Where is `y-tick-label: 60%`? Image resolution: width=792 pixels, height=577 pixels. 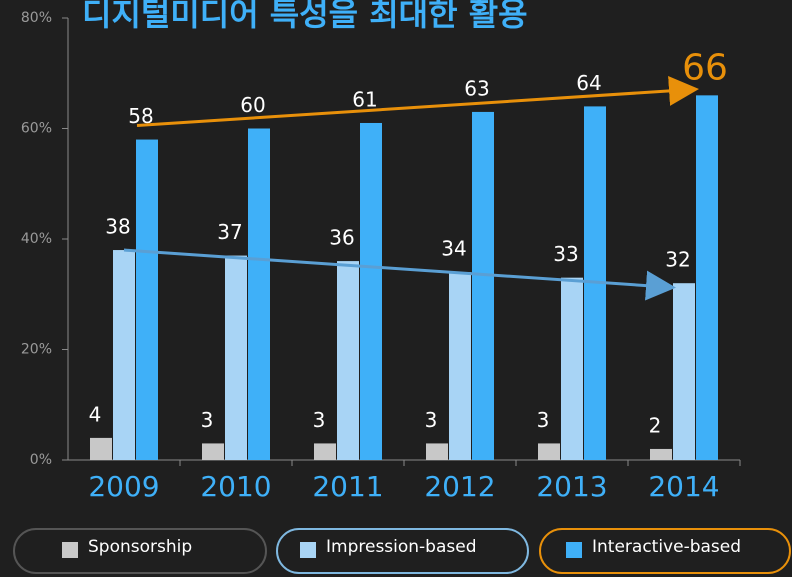
y-tick-label: 60% is located at coordinates (36, 129).